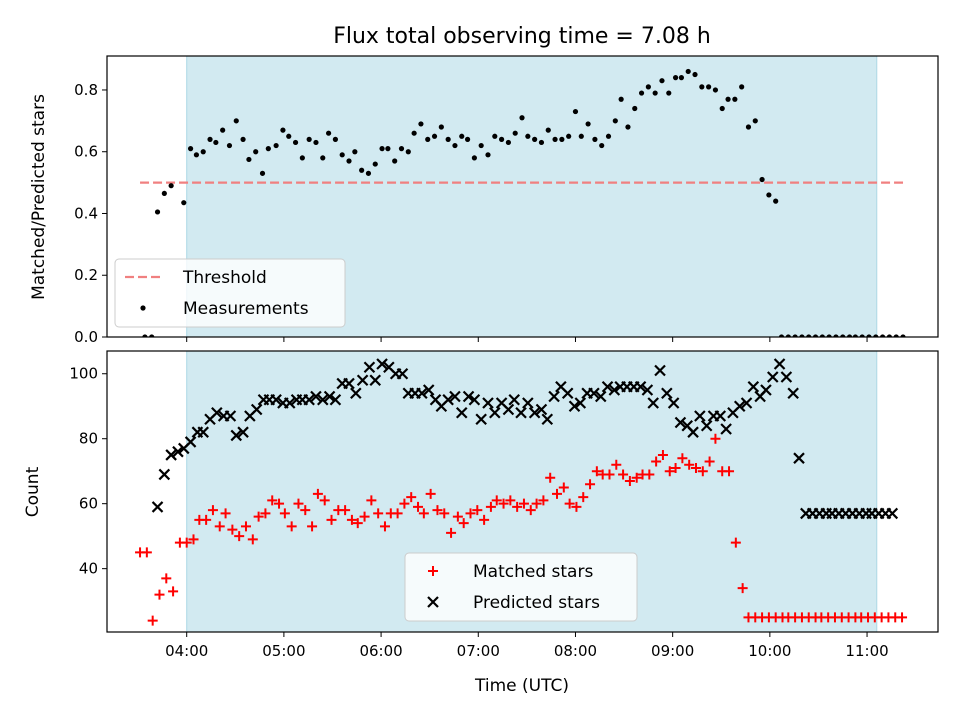 The width and height of the screenshot is (960, 720). What do you see at coordinates (283, 651) in the screenshot?
I see `x-tick-label: 05:00` at bounding box center [283, 651].